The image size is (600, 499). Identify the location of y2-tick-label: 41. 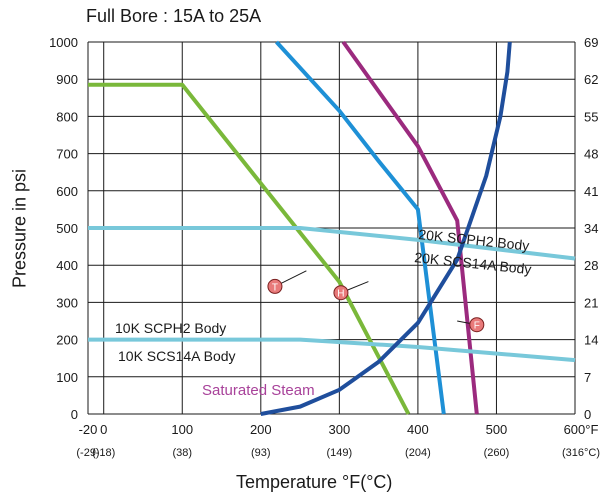
(591, 191).